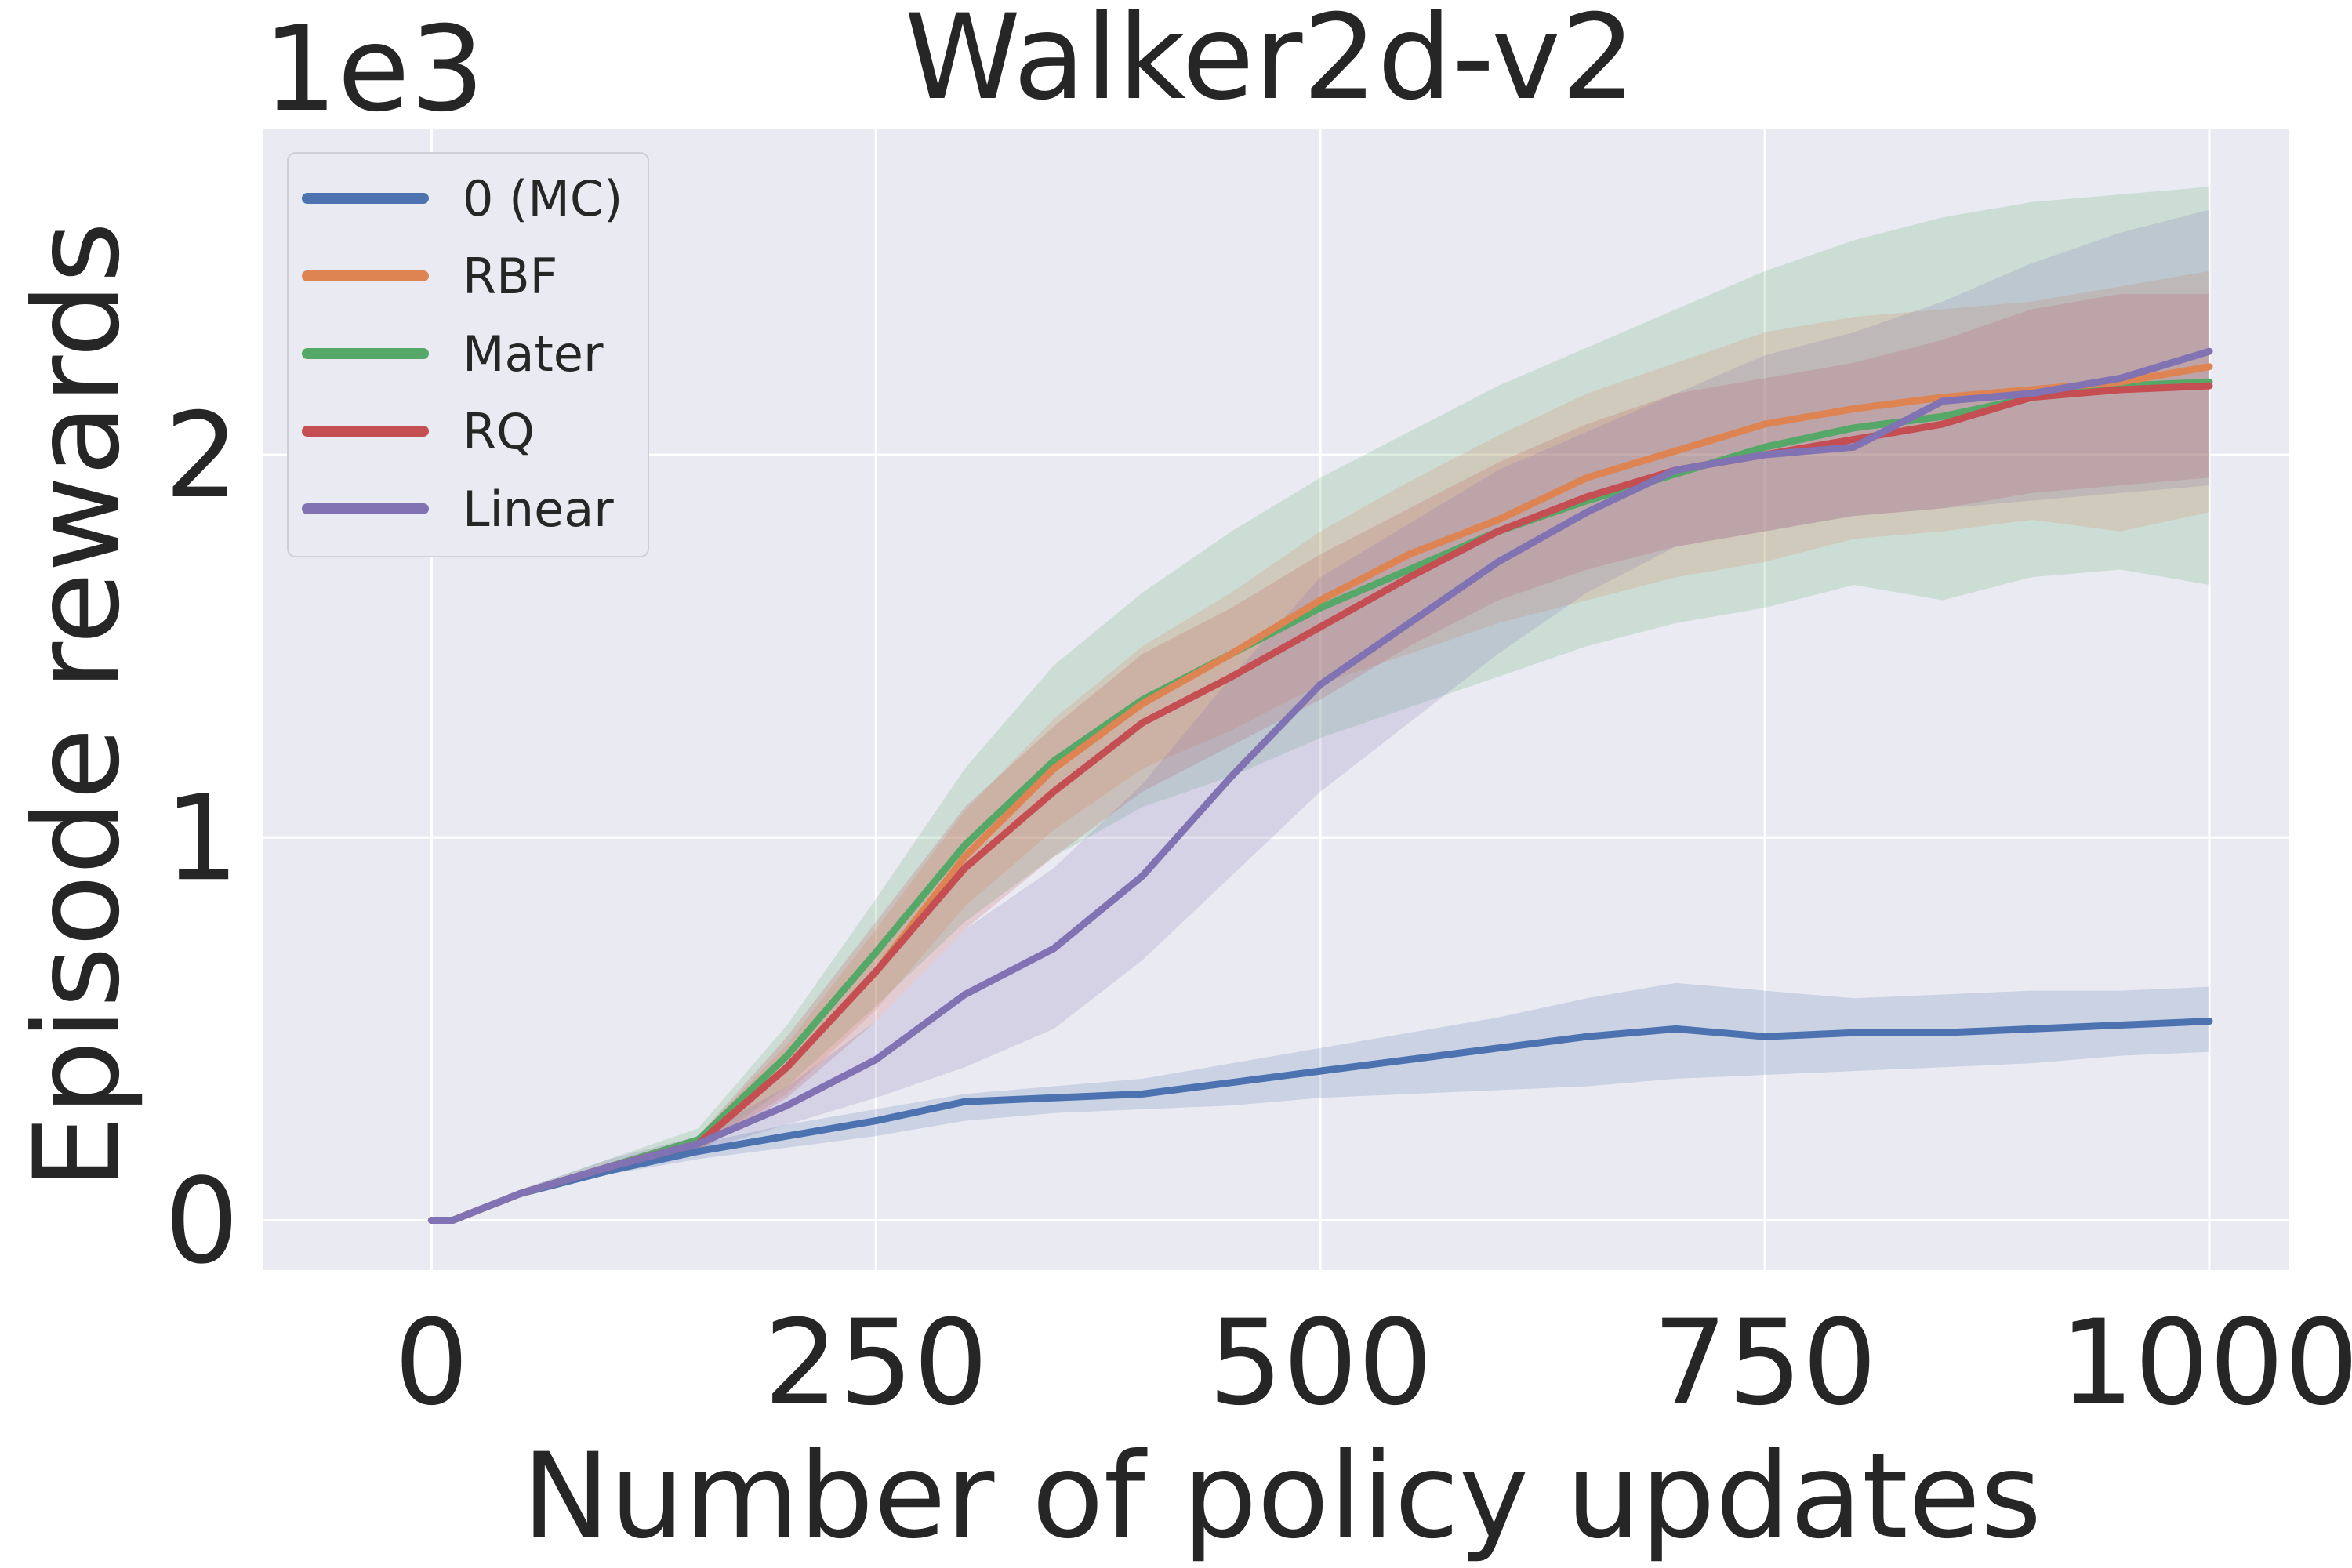 The image size is (2352, 1568). I want to click on y-tick-label: 1, so click(202, 839).